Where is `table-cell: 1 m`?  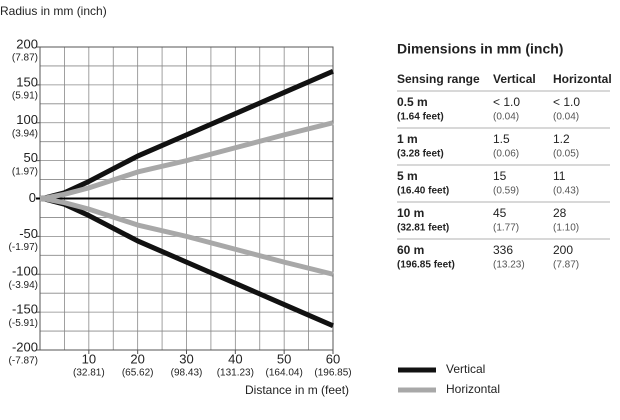 table-cell: 1 m is located at coordinates (407, 139).